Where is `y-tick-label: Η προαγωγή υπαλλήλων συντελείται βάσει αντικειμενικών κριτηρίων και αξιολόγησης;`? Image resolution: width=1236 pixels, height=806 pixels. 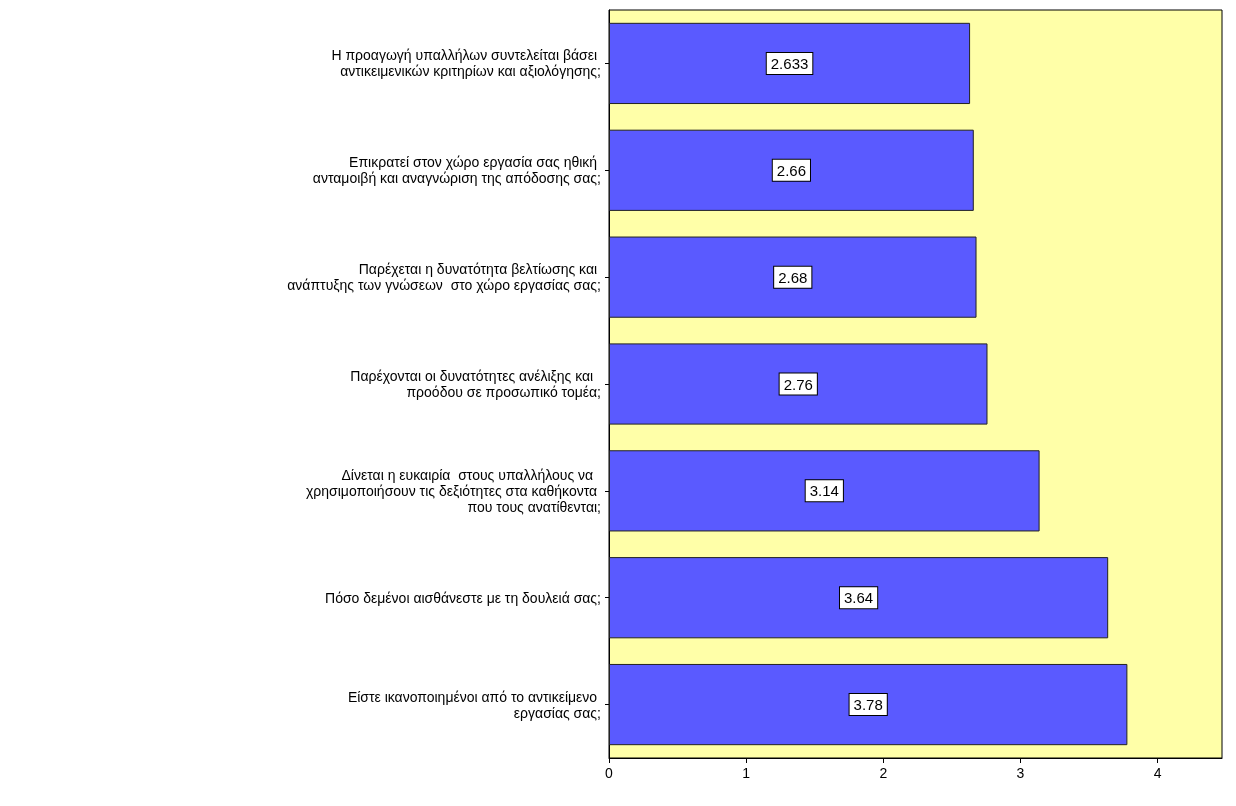
y-tick-label: Η προαγωγή υπαλλήλων συντελείται βάσει αντικειμενικών κριτηρίων και αξιολόγησης; is located at coordinates (466, 63).